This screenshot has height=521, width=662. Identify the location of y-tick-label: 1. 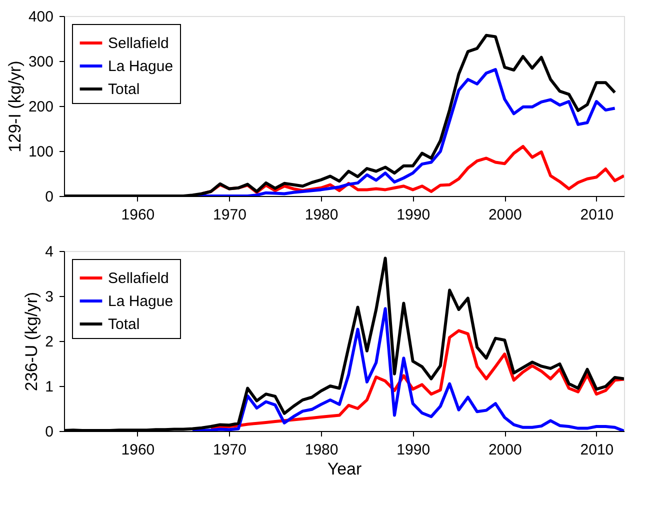
(49, 387).